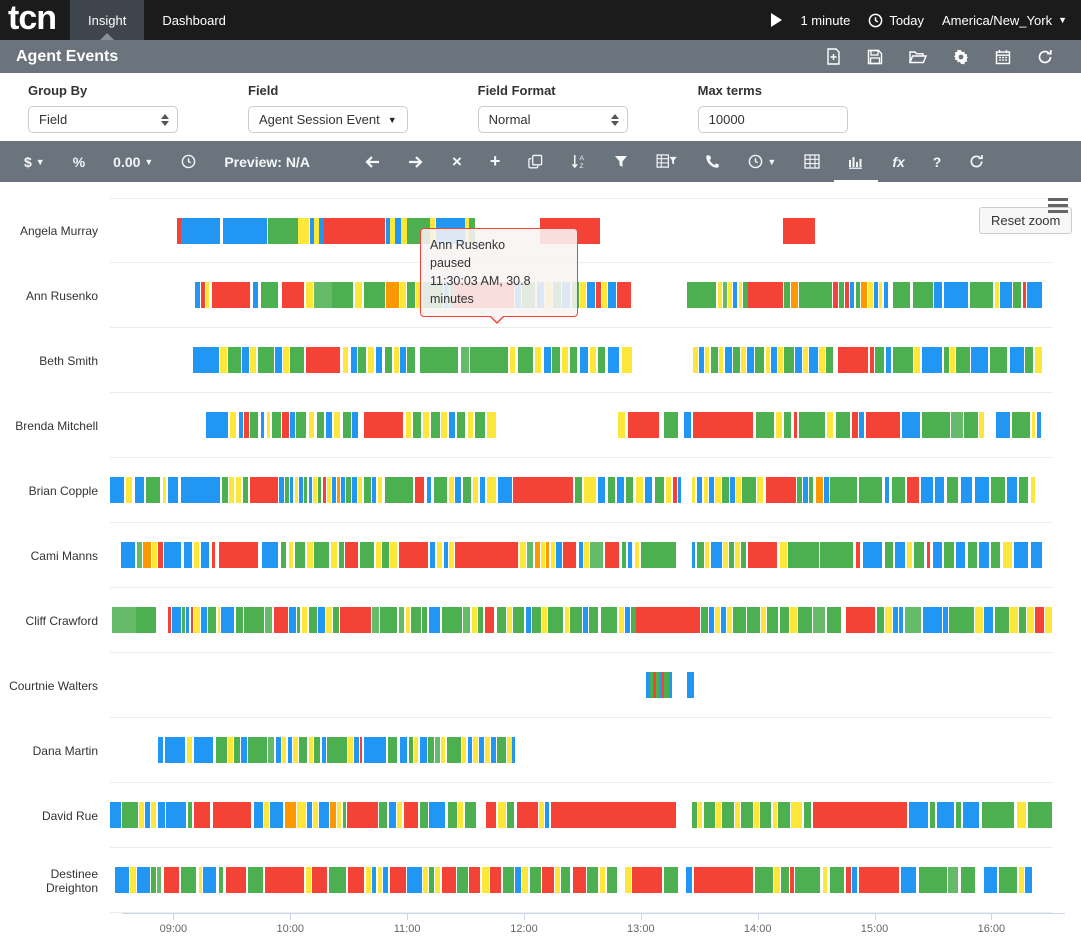  Describe the element at coordinates (328, 119) in the screenshot. I see `field-dropdown: Agent Session Event ▼` at that location.